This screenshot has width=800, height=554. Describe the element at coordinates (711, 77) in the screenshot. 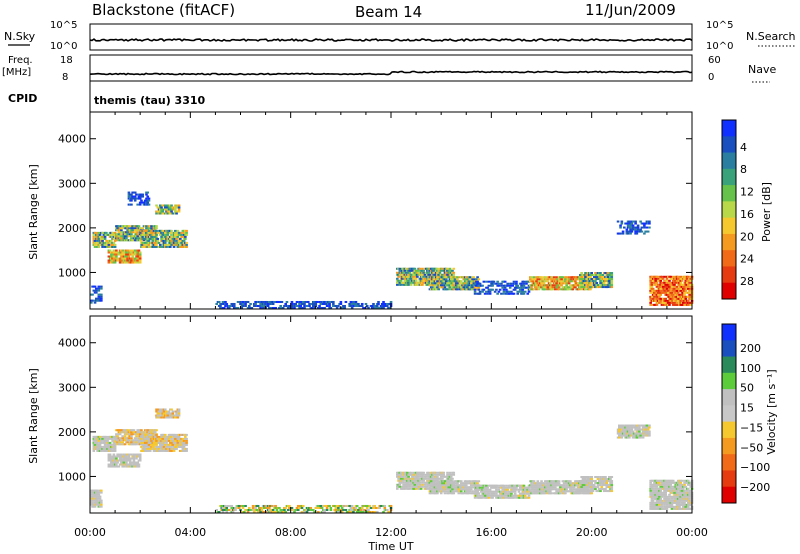

I see `nave-tick-low: 0` at that location.